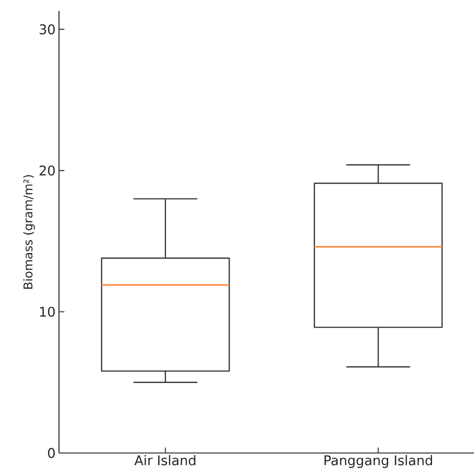 Image resolution: width=474 pixels, height=473 pixels. I want to click on x-tick-label: Panggang Island, so click(378, 461).